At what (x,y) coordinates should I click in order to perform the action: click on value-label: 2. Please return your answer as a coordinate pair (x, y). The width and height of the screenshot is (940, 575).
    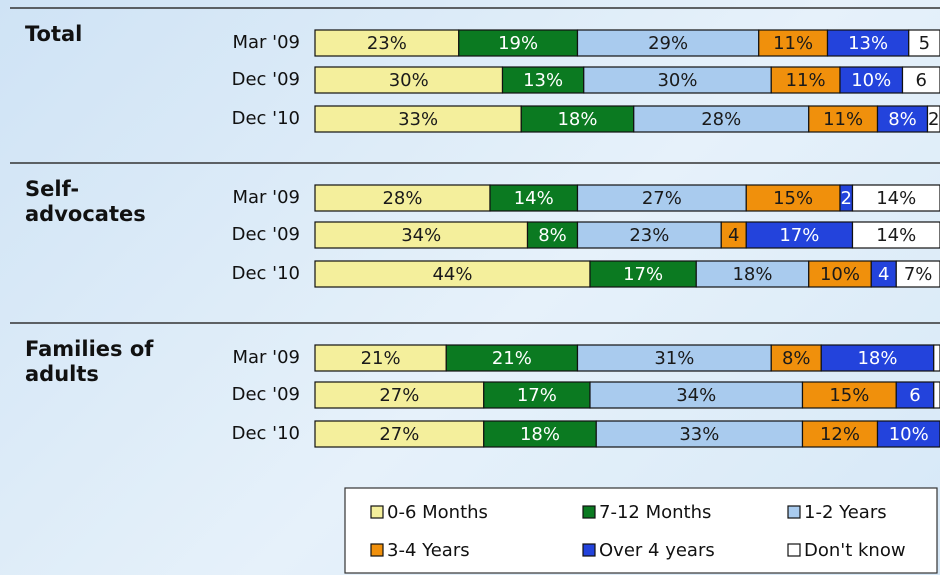
    Looking at the image, I should click on (933, 119).